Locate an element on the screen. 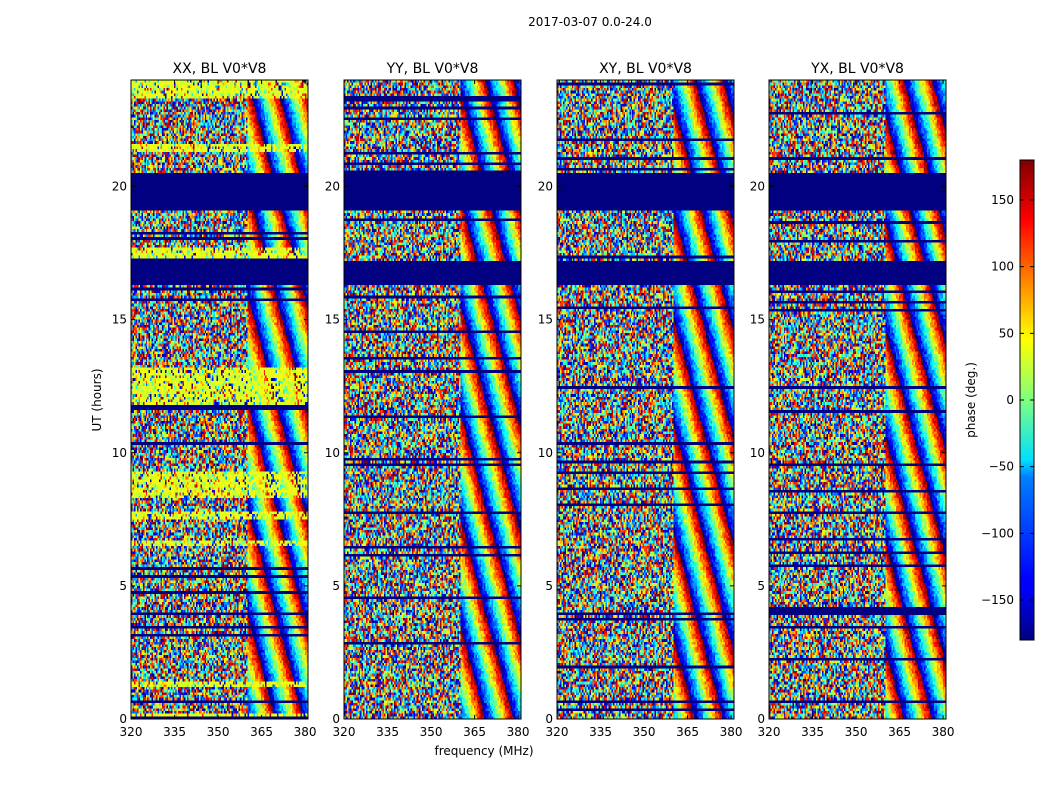 This screenshot has width=1050, height=800. colorbar-tick-label: 0 is located at coordinates (1010, 400).